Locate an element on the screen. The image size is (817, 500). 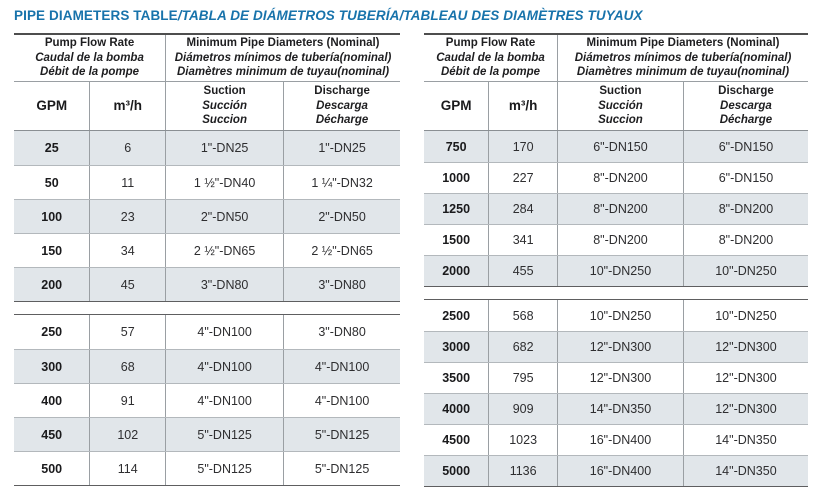
gpm-cell: 2000 is located at coordinates (457, 271).